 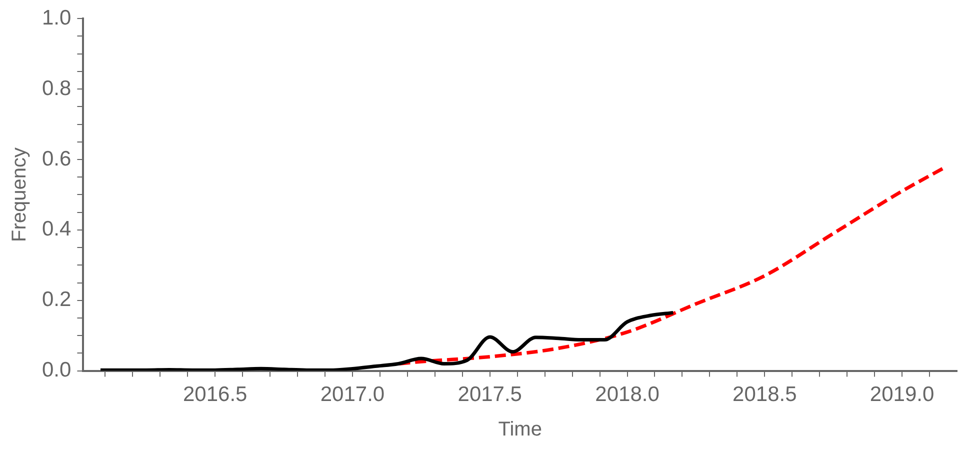 What do you see at coordinates (764, 394) in the screenshot?
I see `x-tick-label: 2018.5` at bounding box center [764, 394].